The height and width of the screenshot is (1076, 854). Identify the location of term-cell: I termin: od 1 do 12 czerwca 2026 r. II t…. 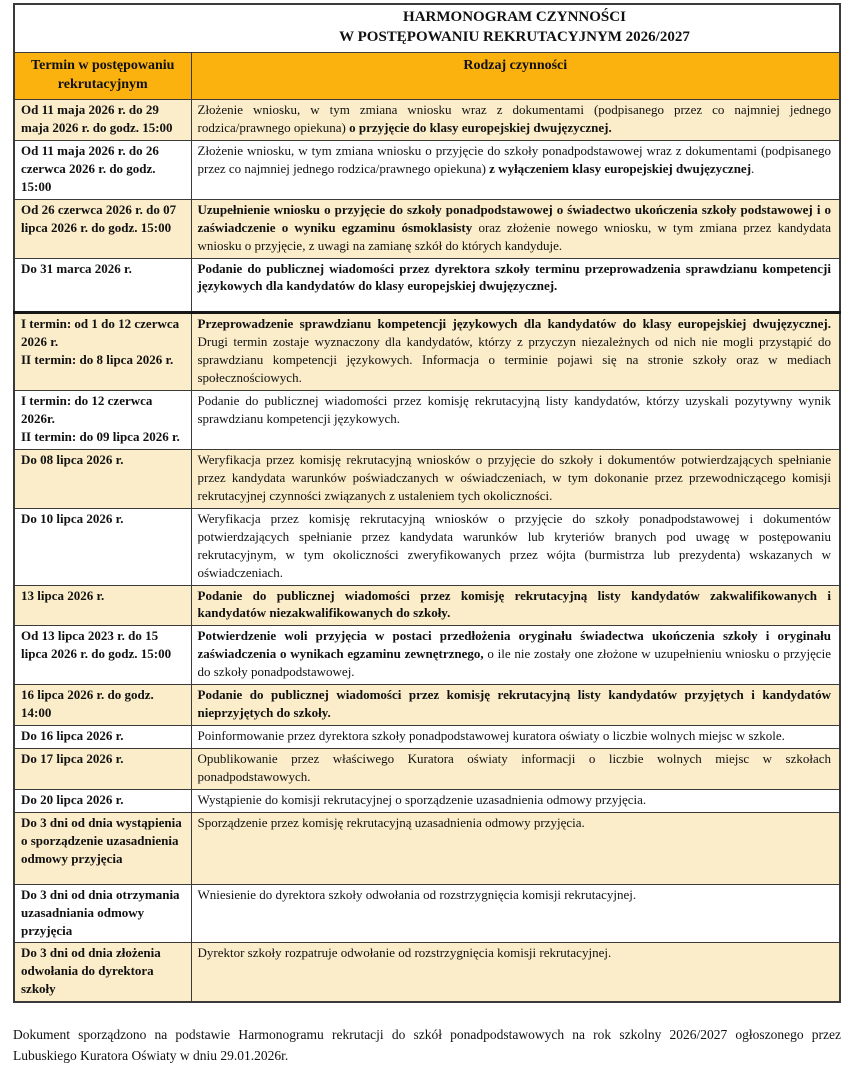
(102, 351).